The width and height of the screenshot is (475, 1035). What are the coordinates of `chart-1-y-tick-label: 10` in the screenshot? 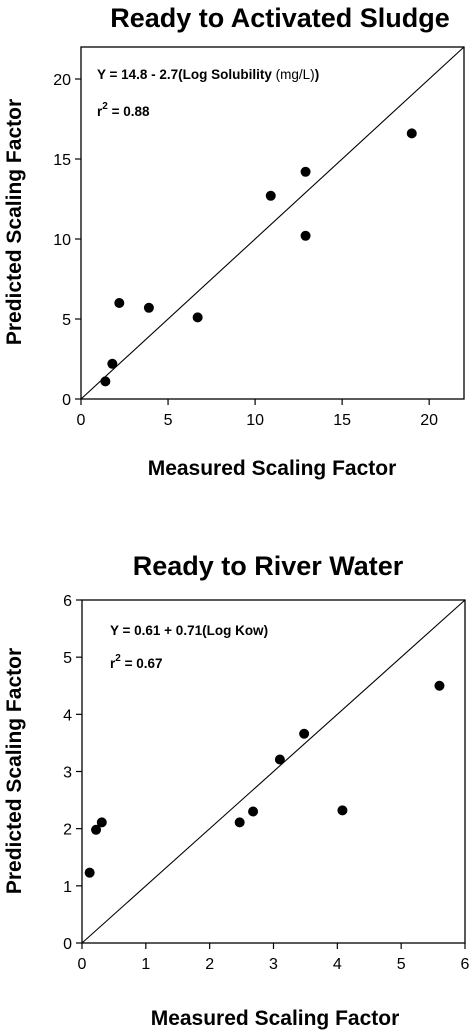 It's located at (62, 240).